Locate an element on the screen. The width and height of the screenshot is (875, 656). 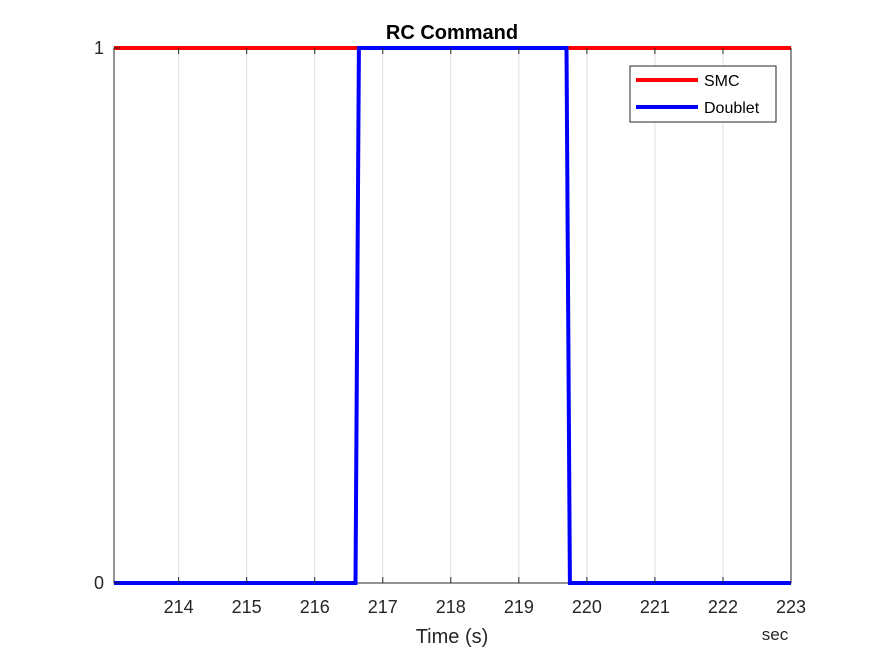
chart-title: RC Command is located at coordinates (452, 33).